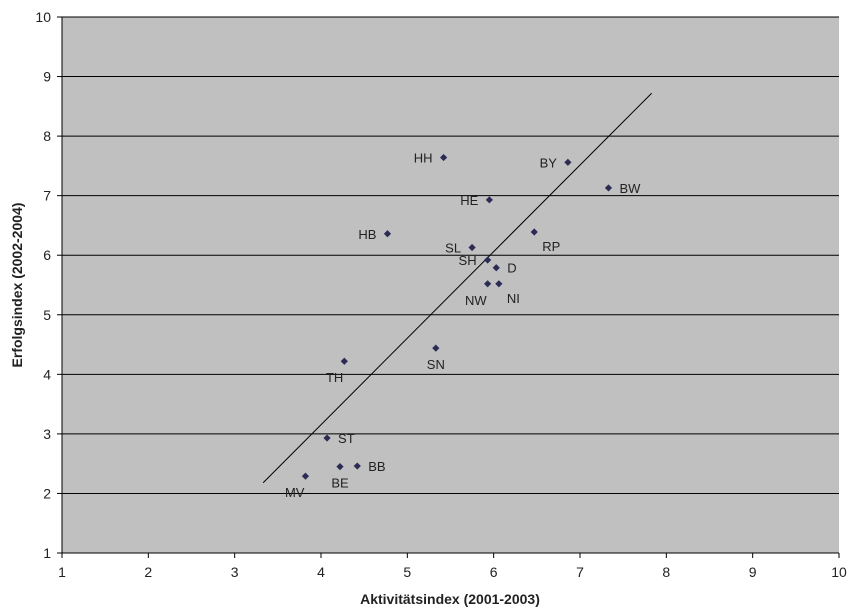 The height and width of the screenshot is (611, 850). I want to click on point-label-d: D, so click(511, 268).